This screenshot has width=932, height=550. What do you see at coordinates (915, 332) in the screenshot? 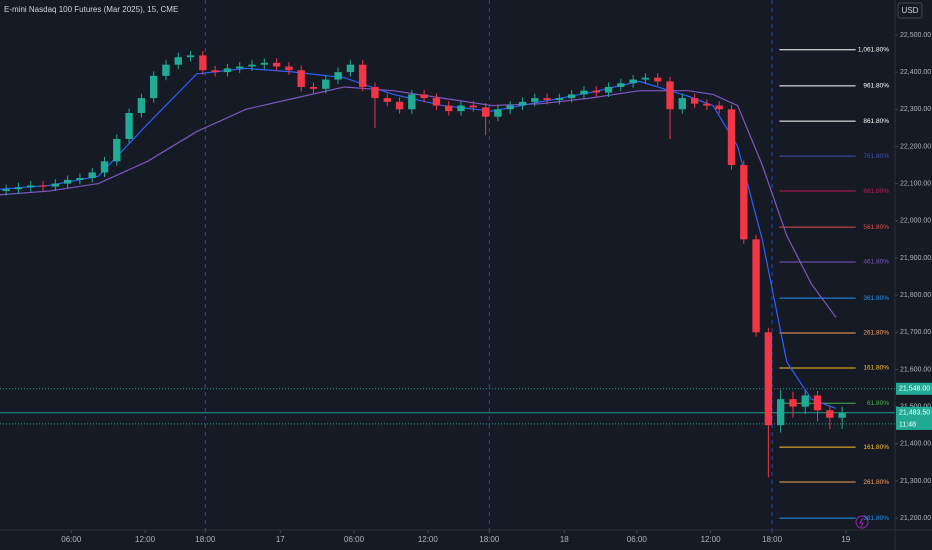
I see `y-tick-label: 21,700.00` at bounding box center [915, 332].